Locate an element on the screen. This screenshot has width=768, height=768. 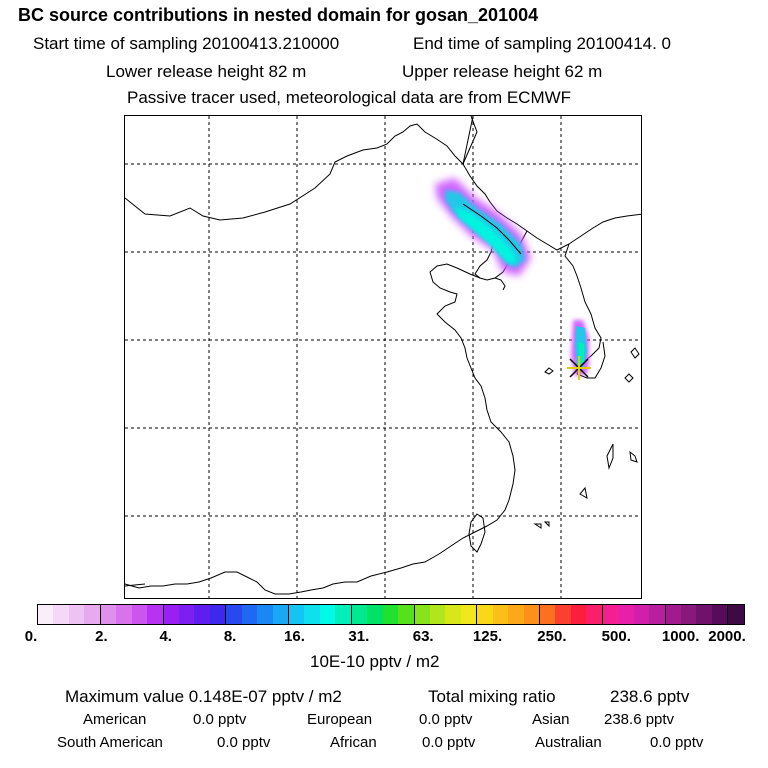
total-mixing-ratio-label: Total mixing ratio is located at coordinates (492, 696).